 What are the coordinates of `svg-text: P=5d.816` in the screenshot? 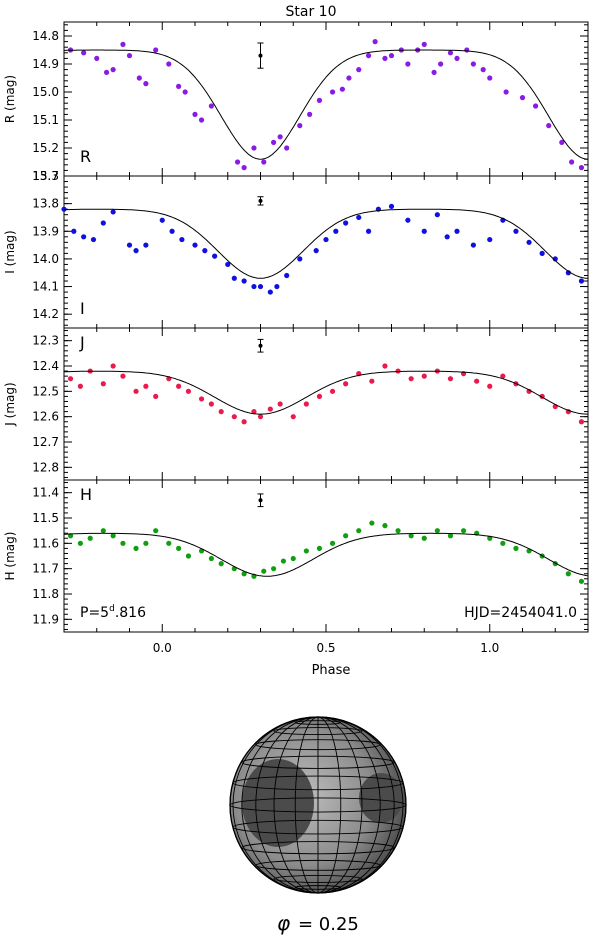 It's located at (113, 612).